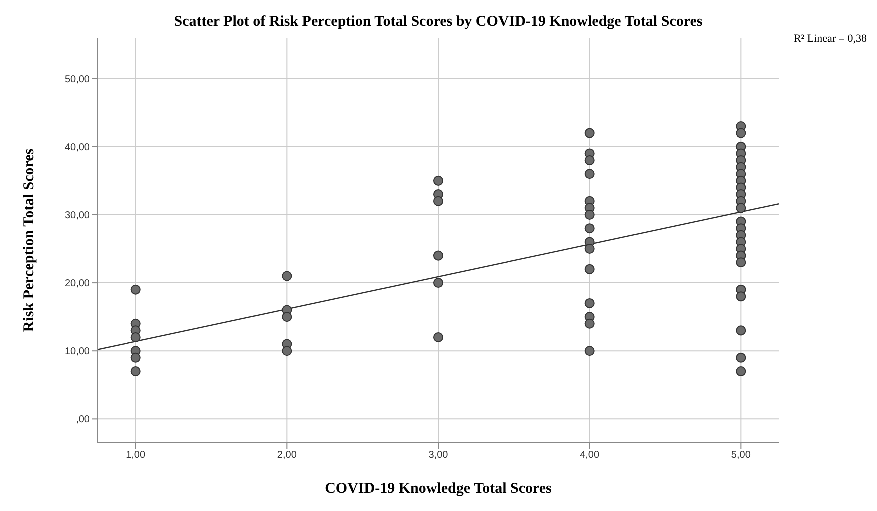 The image size is (877, 511). I want to click on x-axis-title: COVID-19 Knowledge Total Scores, so click(438, 489).